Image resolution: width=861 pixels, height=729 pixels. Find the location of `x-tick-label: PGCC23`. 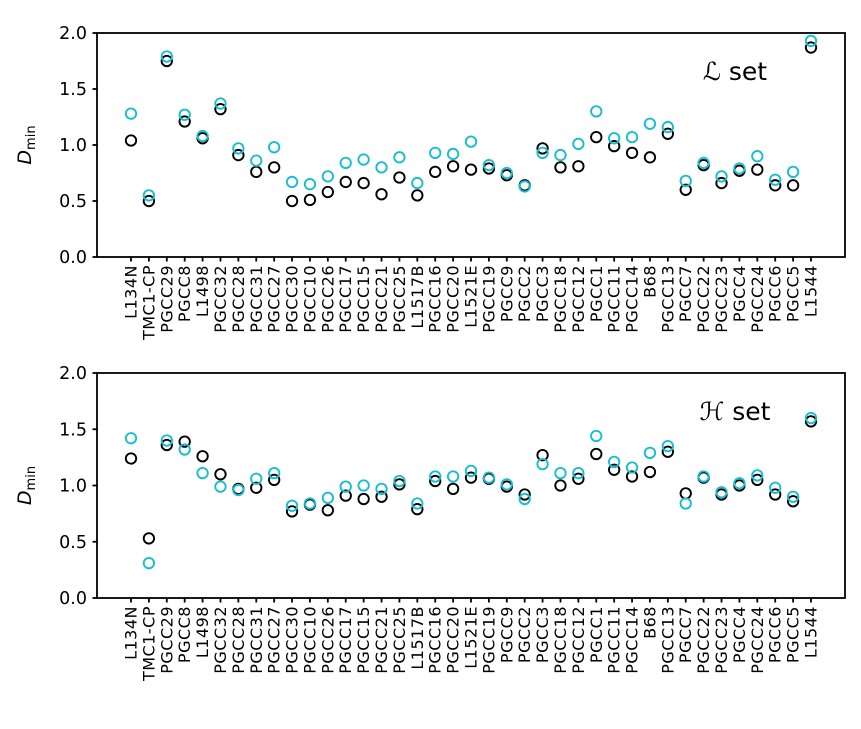

x-tick-label: PGCC23 is located at coordinates (721, 640).